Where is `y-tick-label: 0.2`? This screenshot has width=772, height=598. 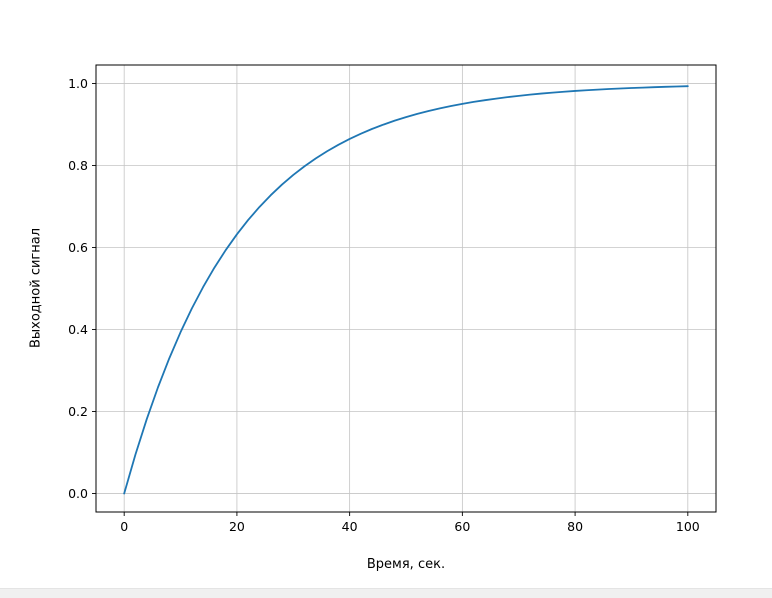
y-tick-label: 0.2 is located at coordinates (78, 411).